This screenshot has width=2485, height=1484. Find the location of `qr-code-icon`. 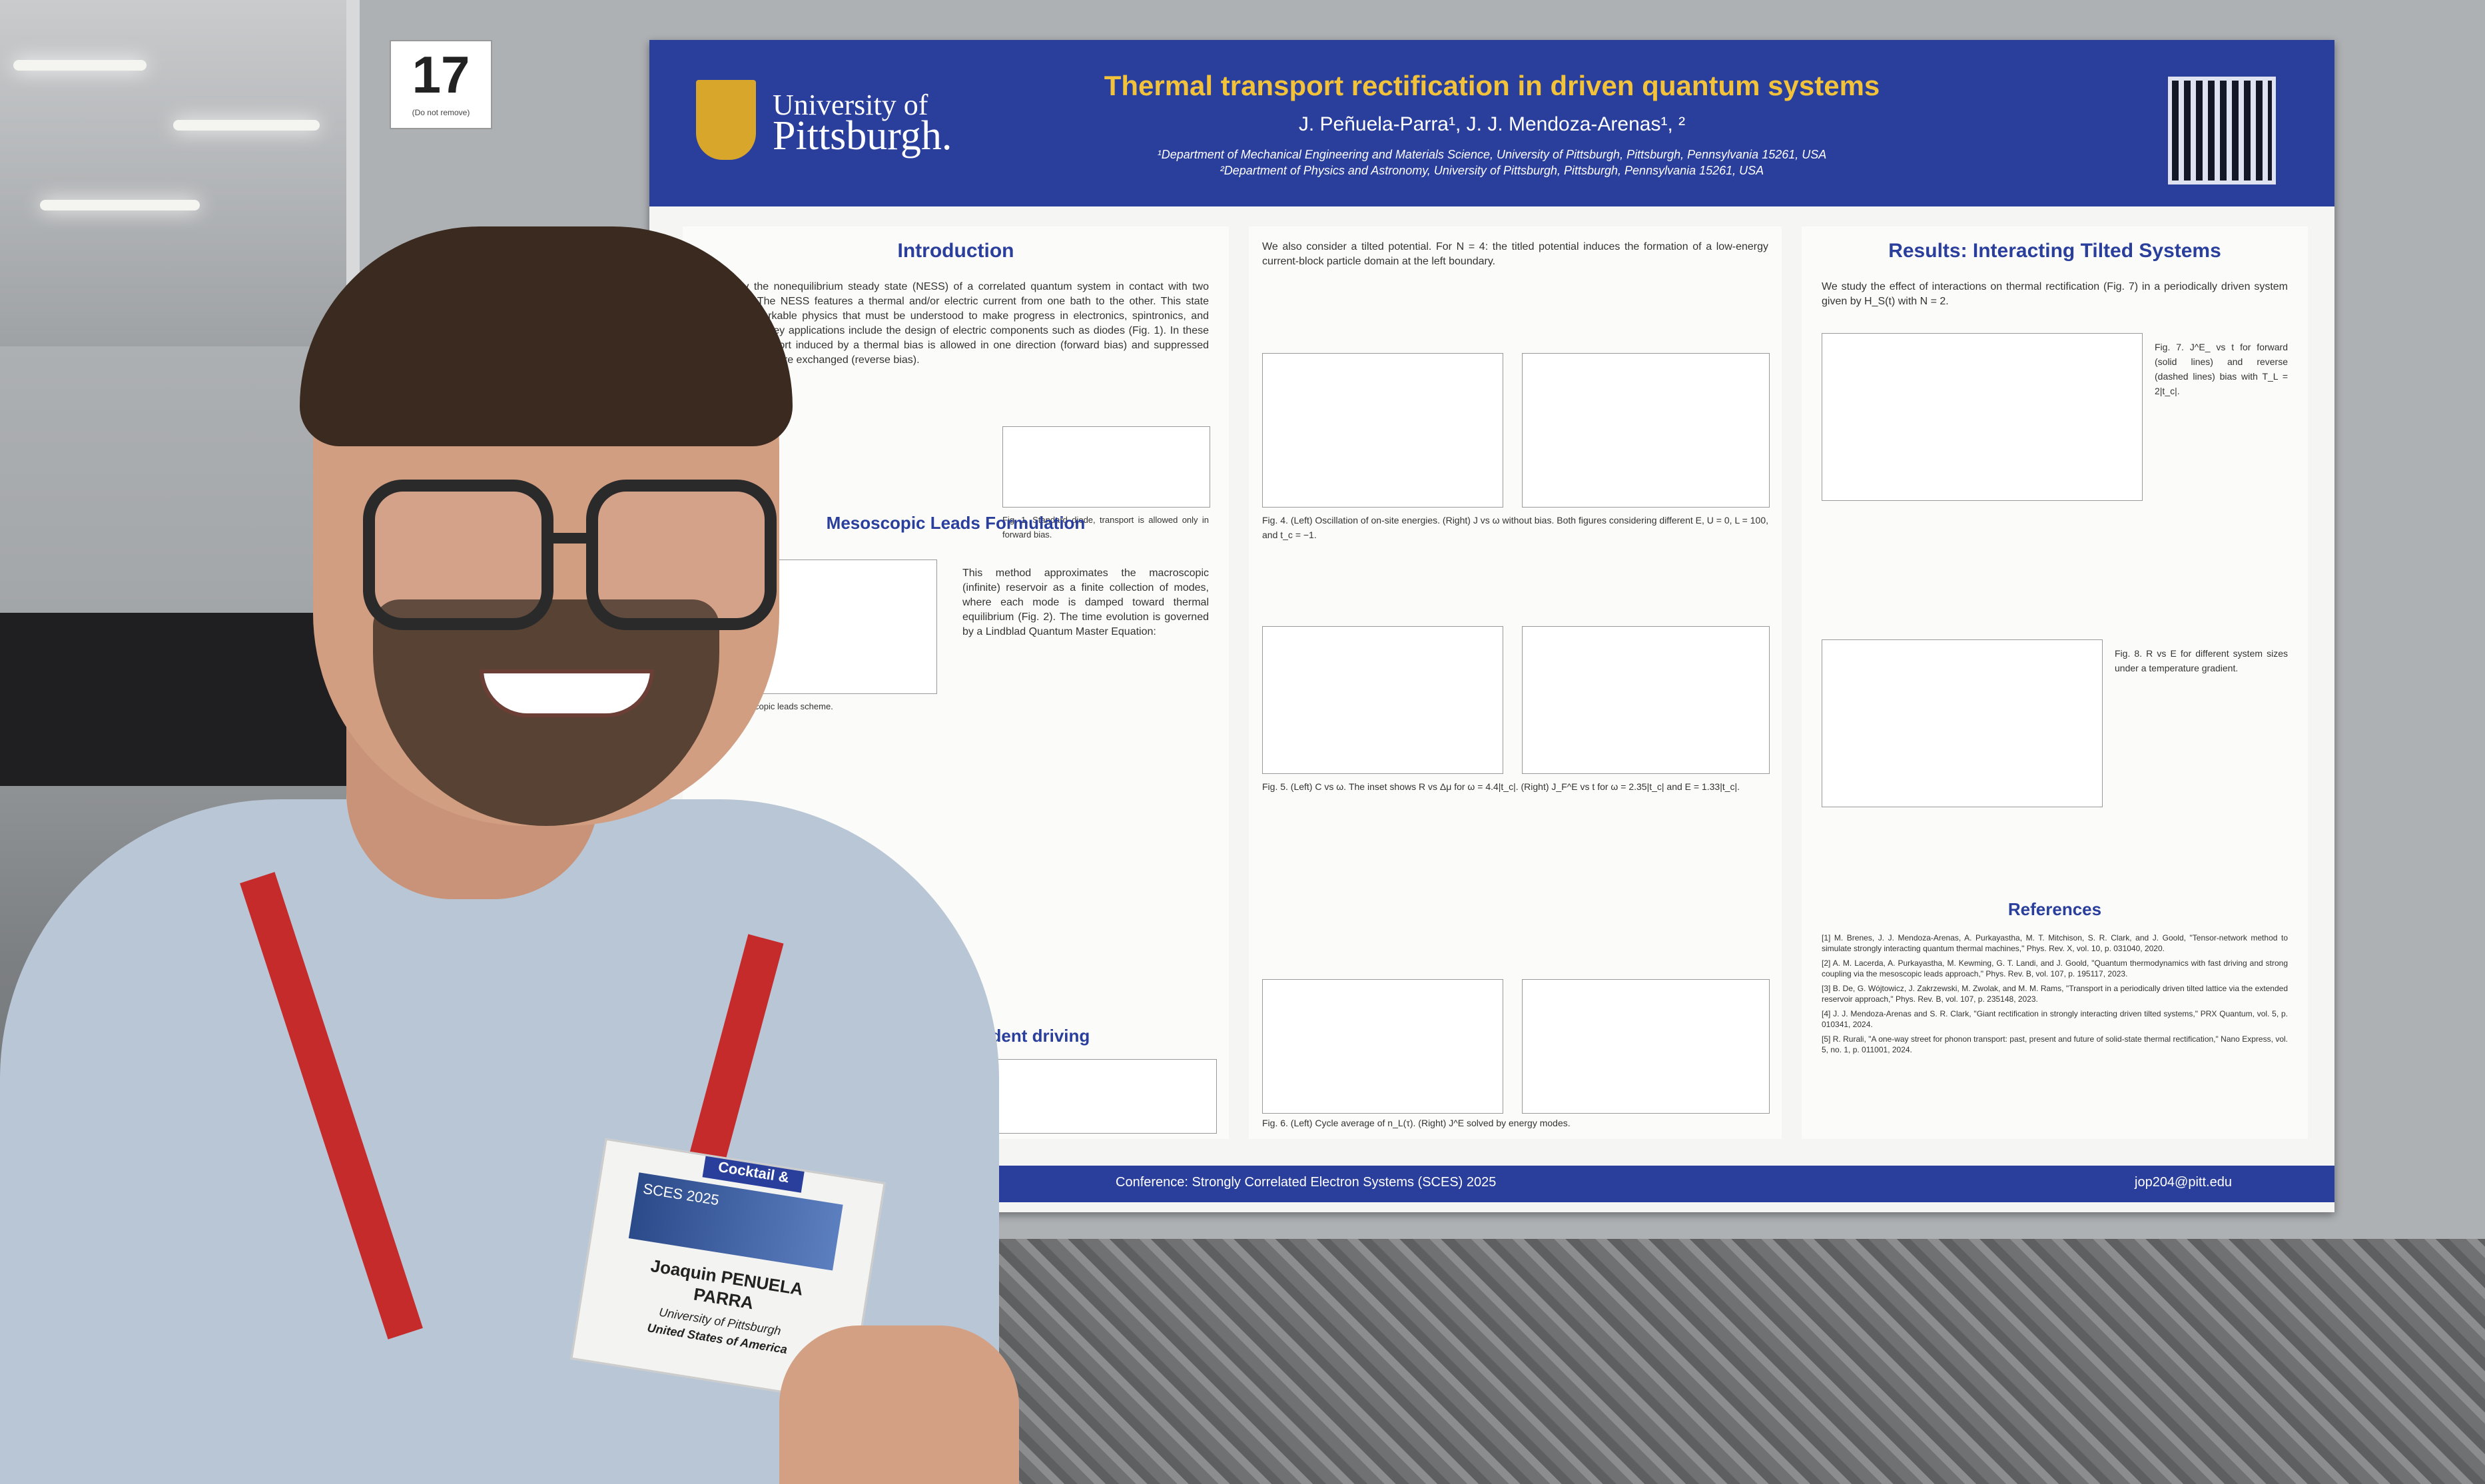

qr-code-icon is located at coordinates (2222, 131).